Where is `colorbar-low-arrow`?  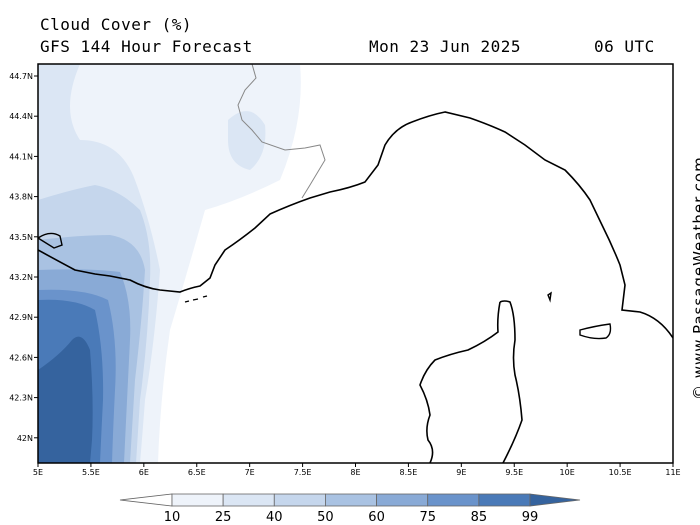 colorbar-low-arrow is located at coordinates (146, 500).